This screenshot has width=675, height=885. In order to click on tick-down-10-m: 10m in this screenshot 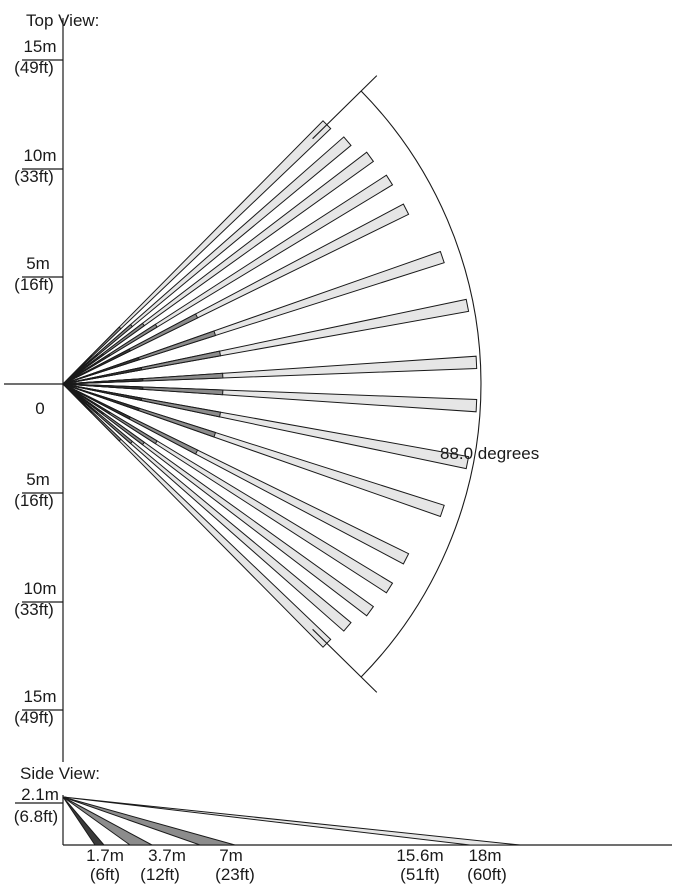, I will do `click(39, 588)`.